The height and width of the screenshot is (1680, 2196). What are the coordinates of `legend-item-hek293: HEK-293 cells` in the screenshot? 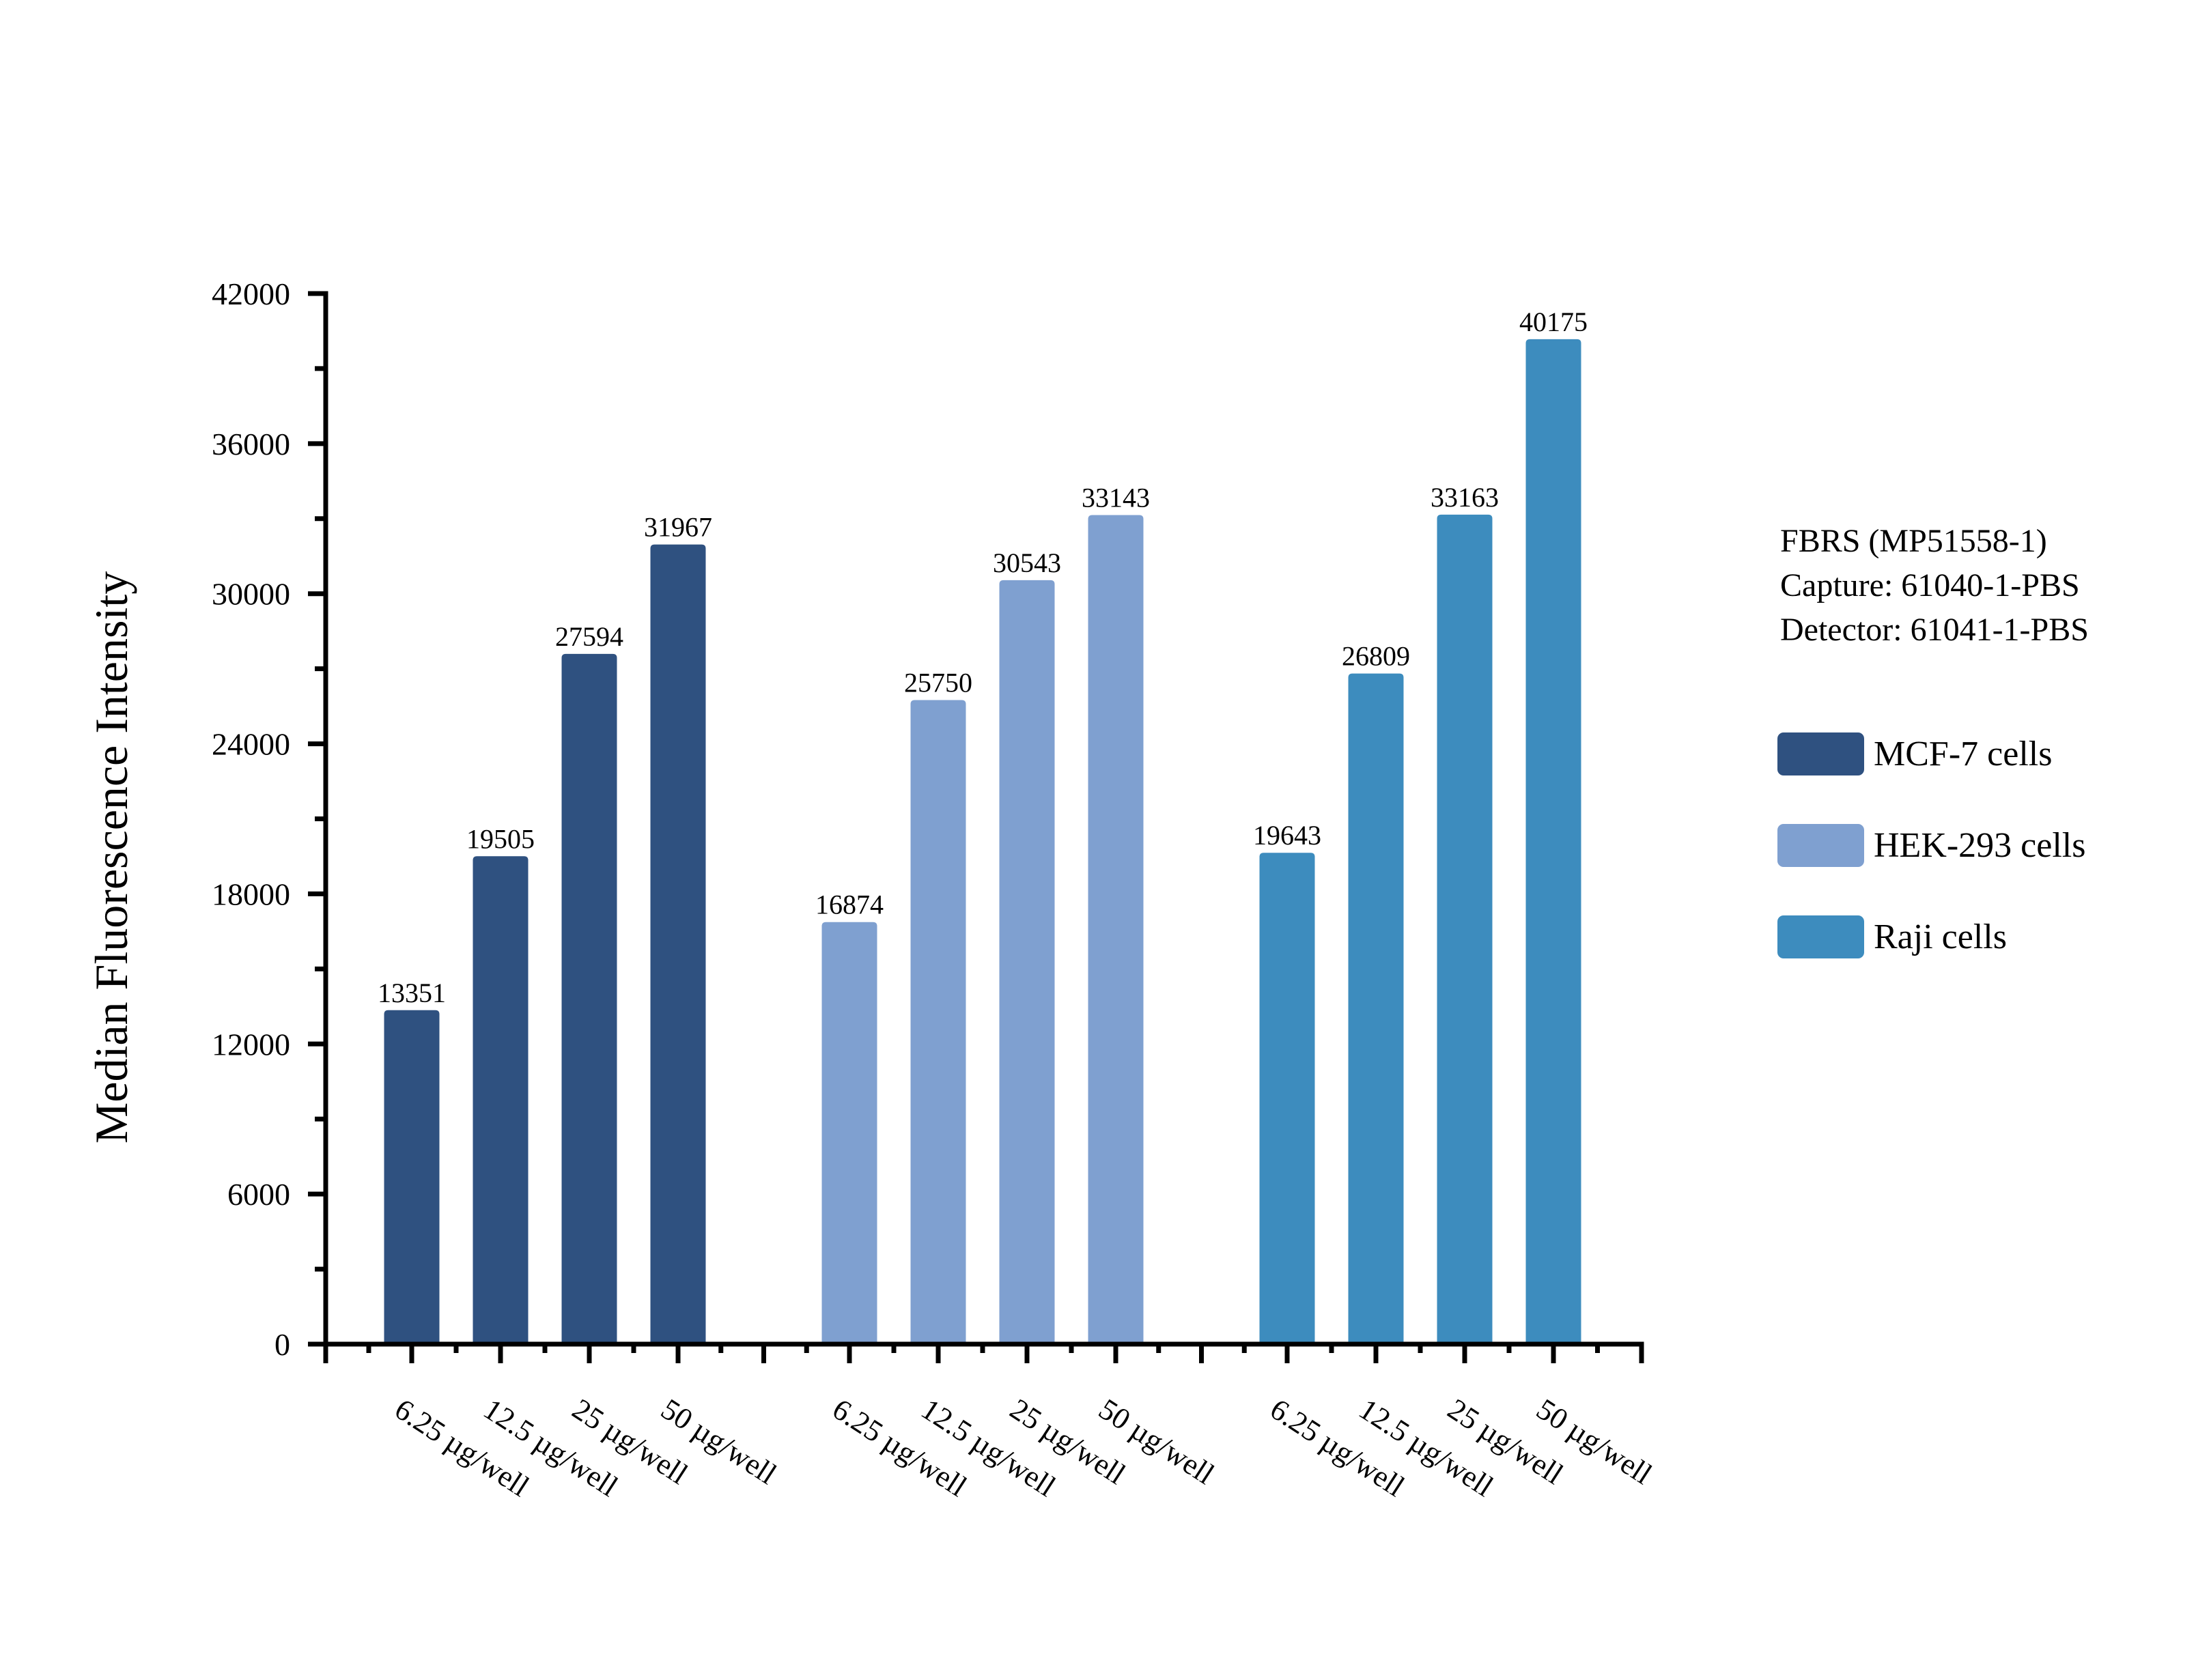 It's located at (1931, 845).